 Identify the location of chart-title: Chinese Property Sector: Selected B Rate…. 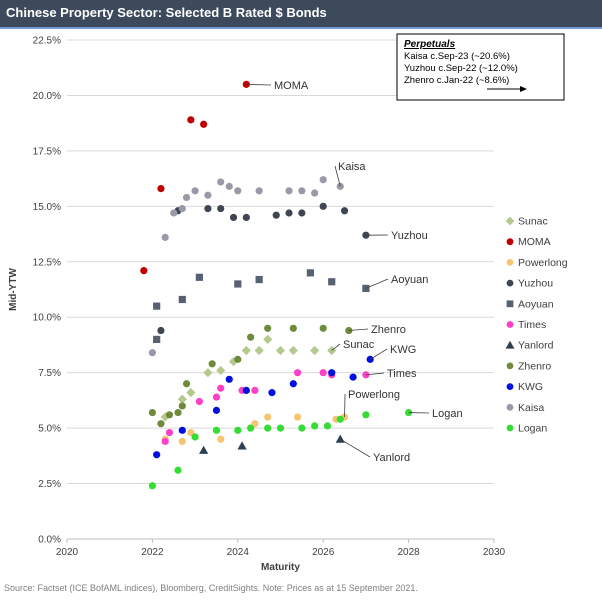
(166, 12).